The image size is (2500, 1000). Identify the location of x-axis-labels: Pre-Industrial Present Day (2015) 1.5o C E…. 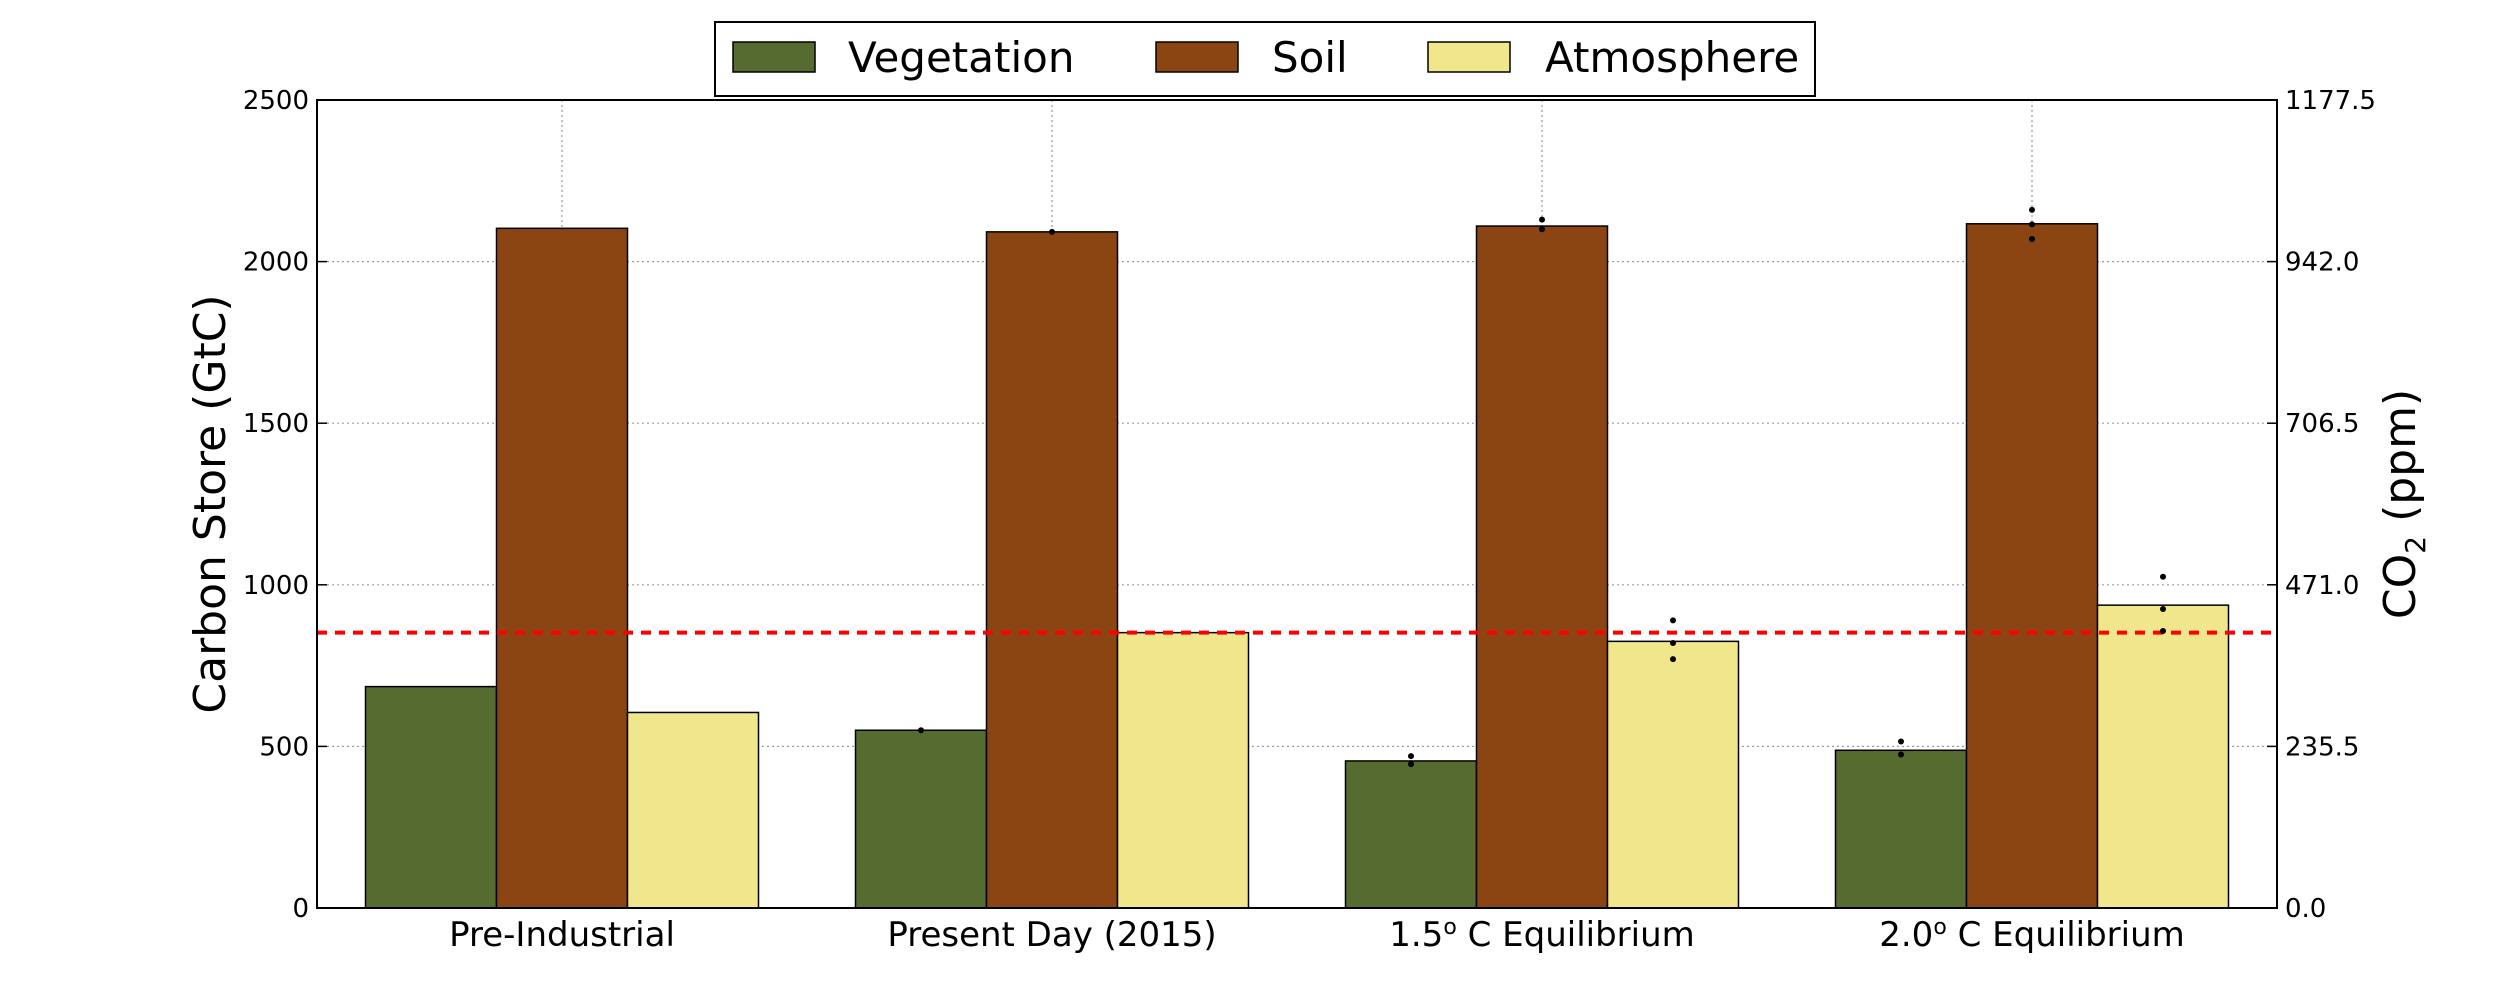
(1317, 935).